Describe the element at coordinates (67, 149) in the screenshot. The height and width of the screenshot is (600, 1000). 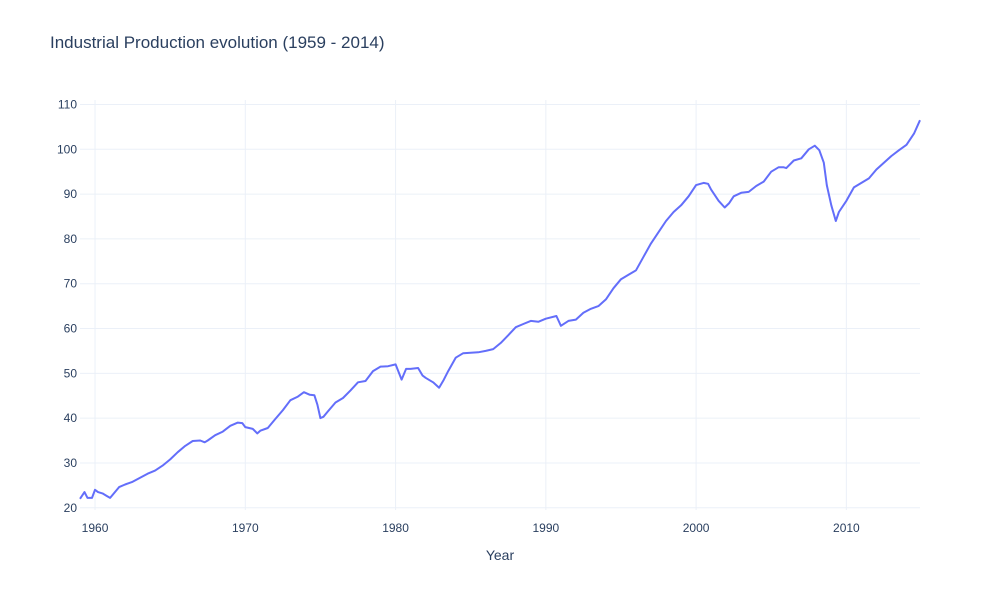
I see `y-tick-label: 100` at that location.